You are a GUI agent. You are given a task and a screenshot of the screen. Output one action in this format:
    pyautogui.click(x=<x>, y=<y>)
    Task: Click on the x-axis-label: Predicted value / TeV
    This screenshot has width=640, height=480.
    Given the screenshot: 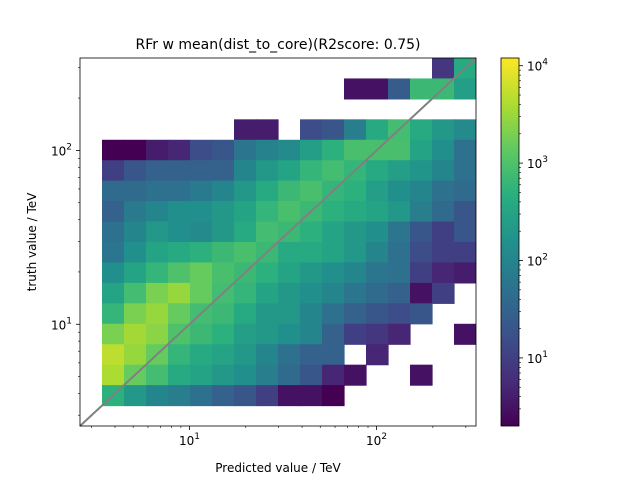 What is the action you would take?
    pyautogui.click(x=278, y=468)
    